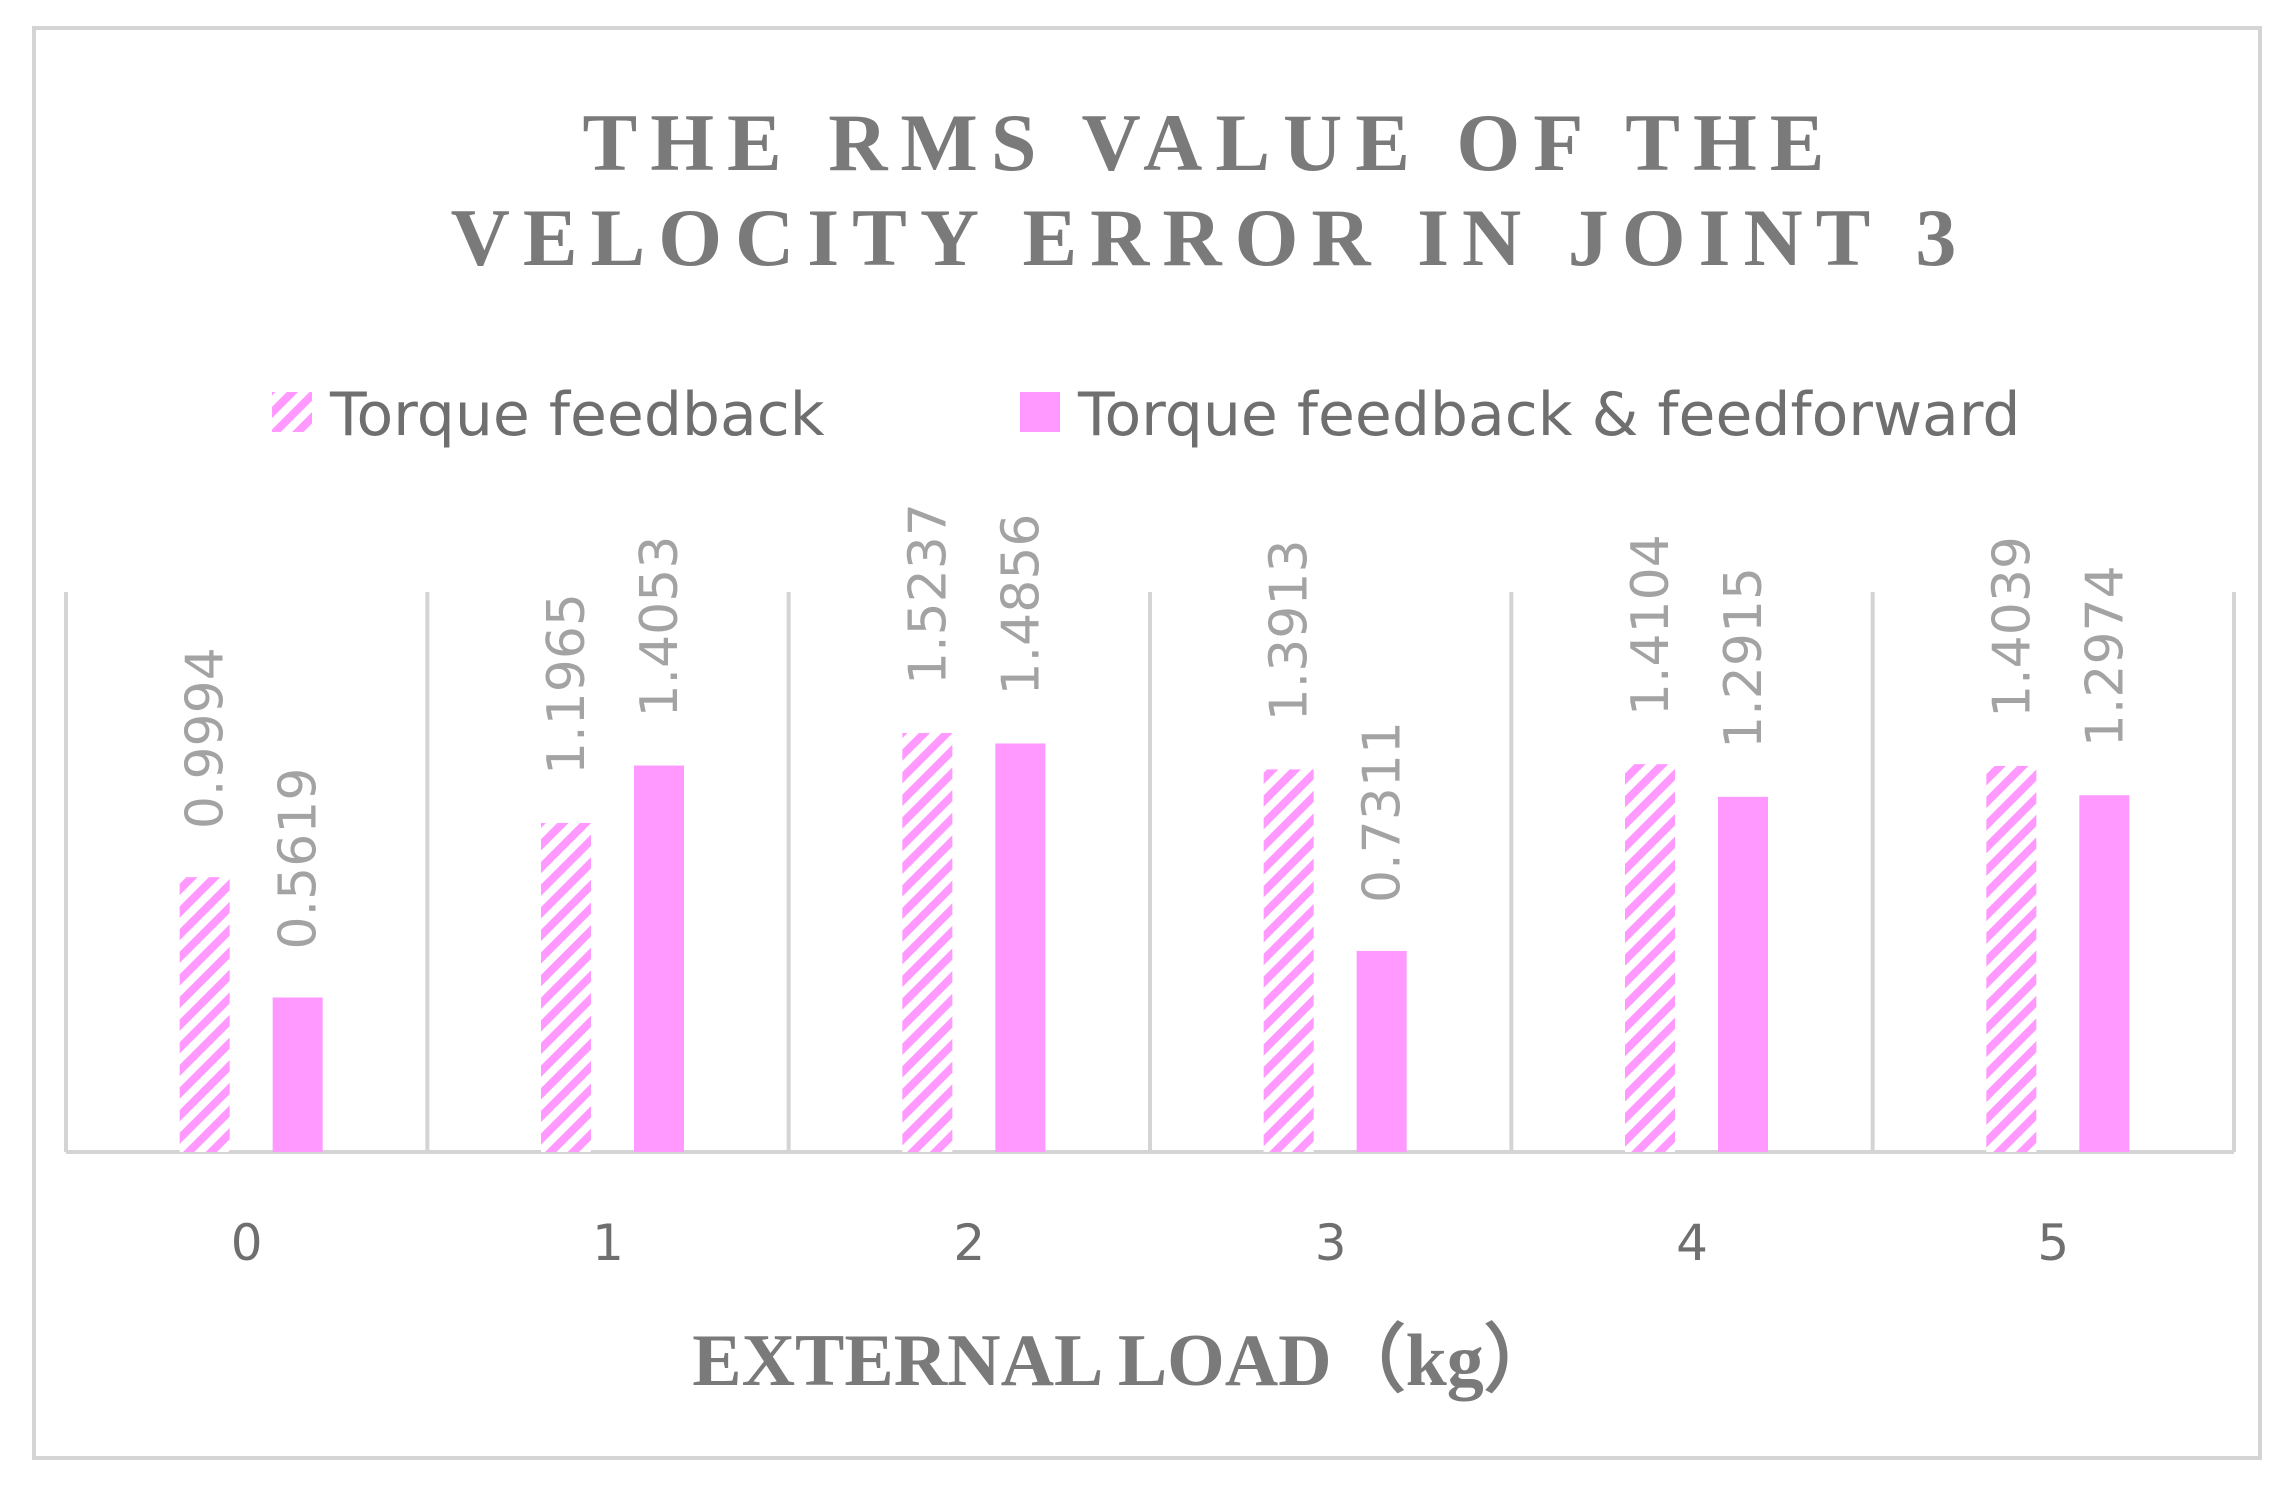 The width and height of the screenshot is (2292, 1492). Describe the element at coordinates (567, 684) in the screenshot. I see `data-label-torque-feedback-1: 1.1965` at that location.